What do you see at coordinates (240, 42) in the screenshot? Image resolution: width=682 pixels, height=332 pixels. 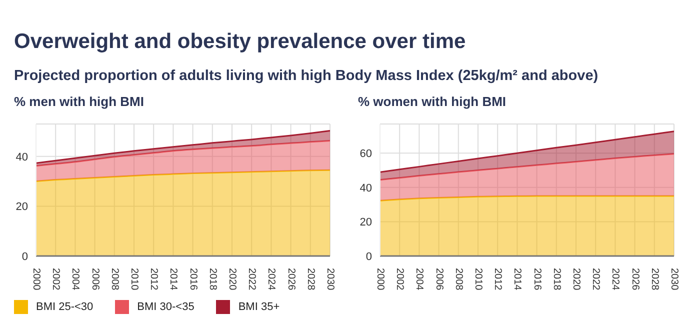 I see `chart-title: Overweight and obesity prevalence over time` at bounding box center [240, 42].